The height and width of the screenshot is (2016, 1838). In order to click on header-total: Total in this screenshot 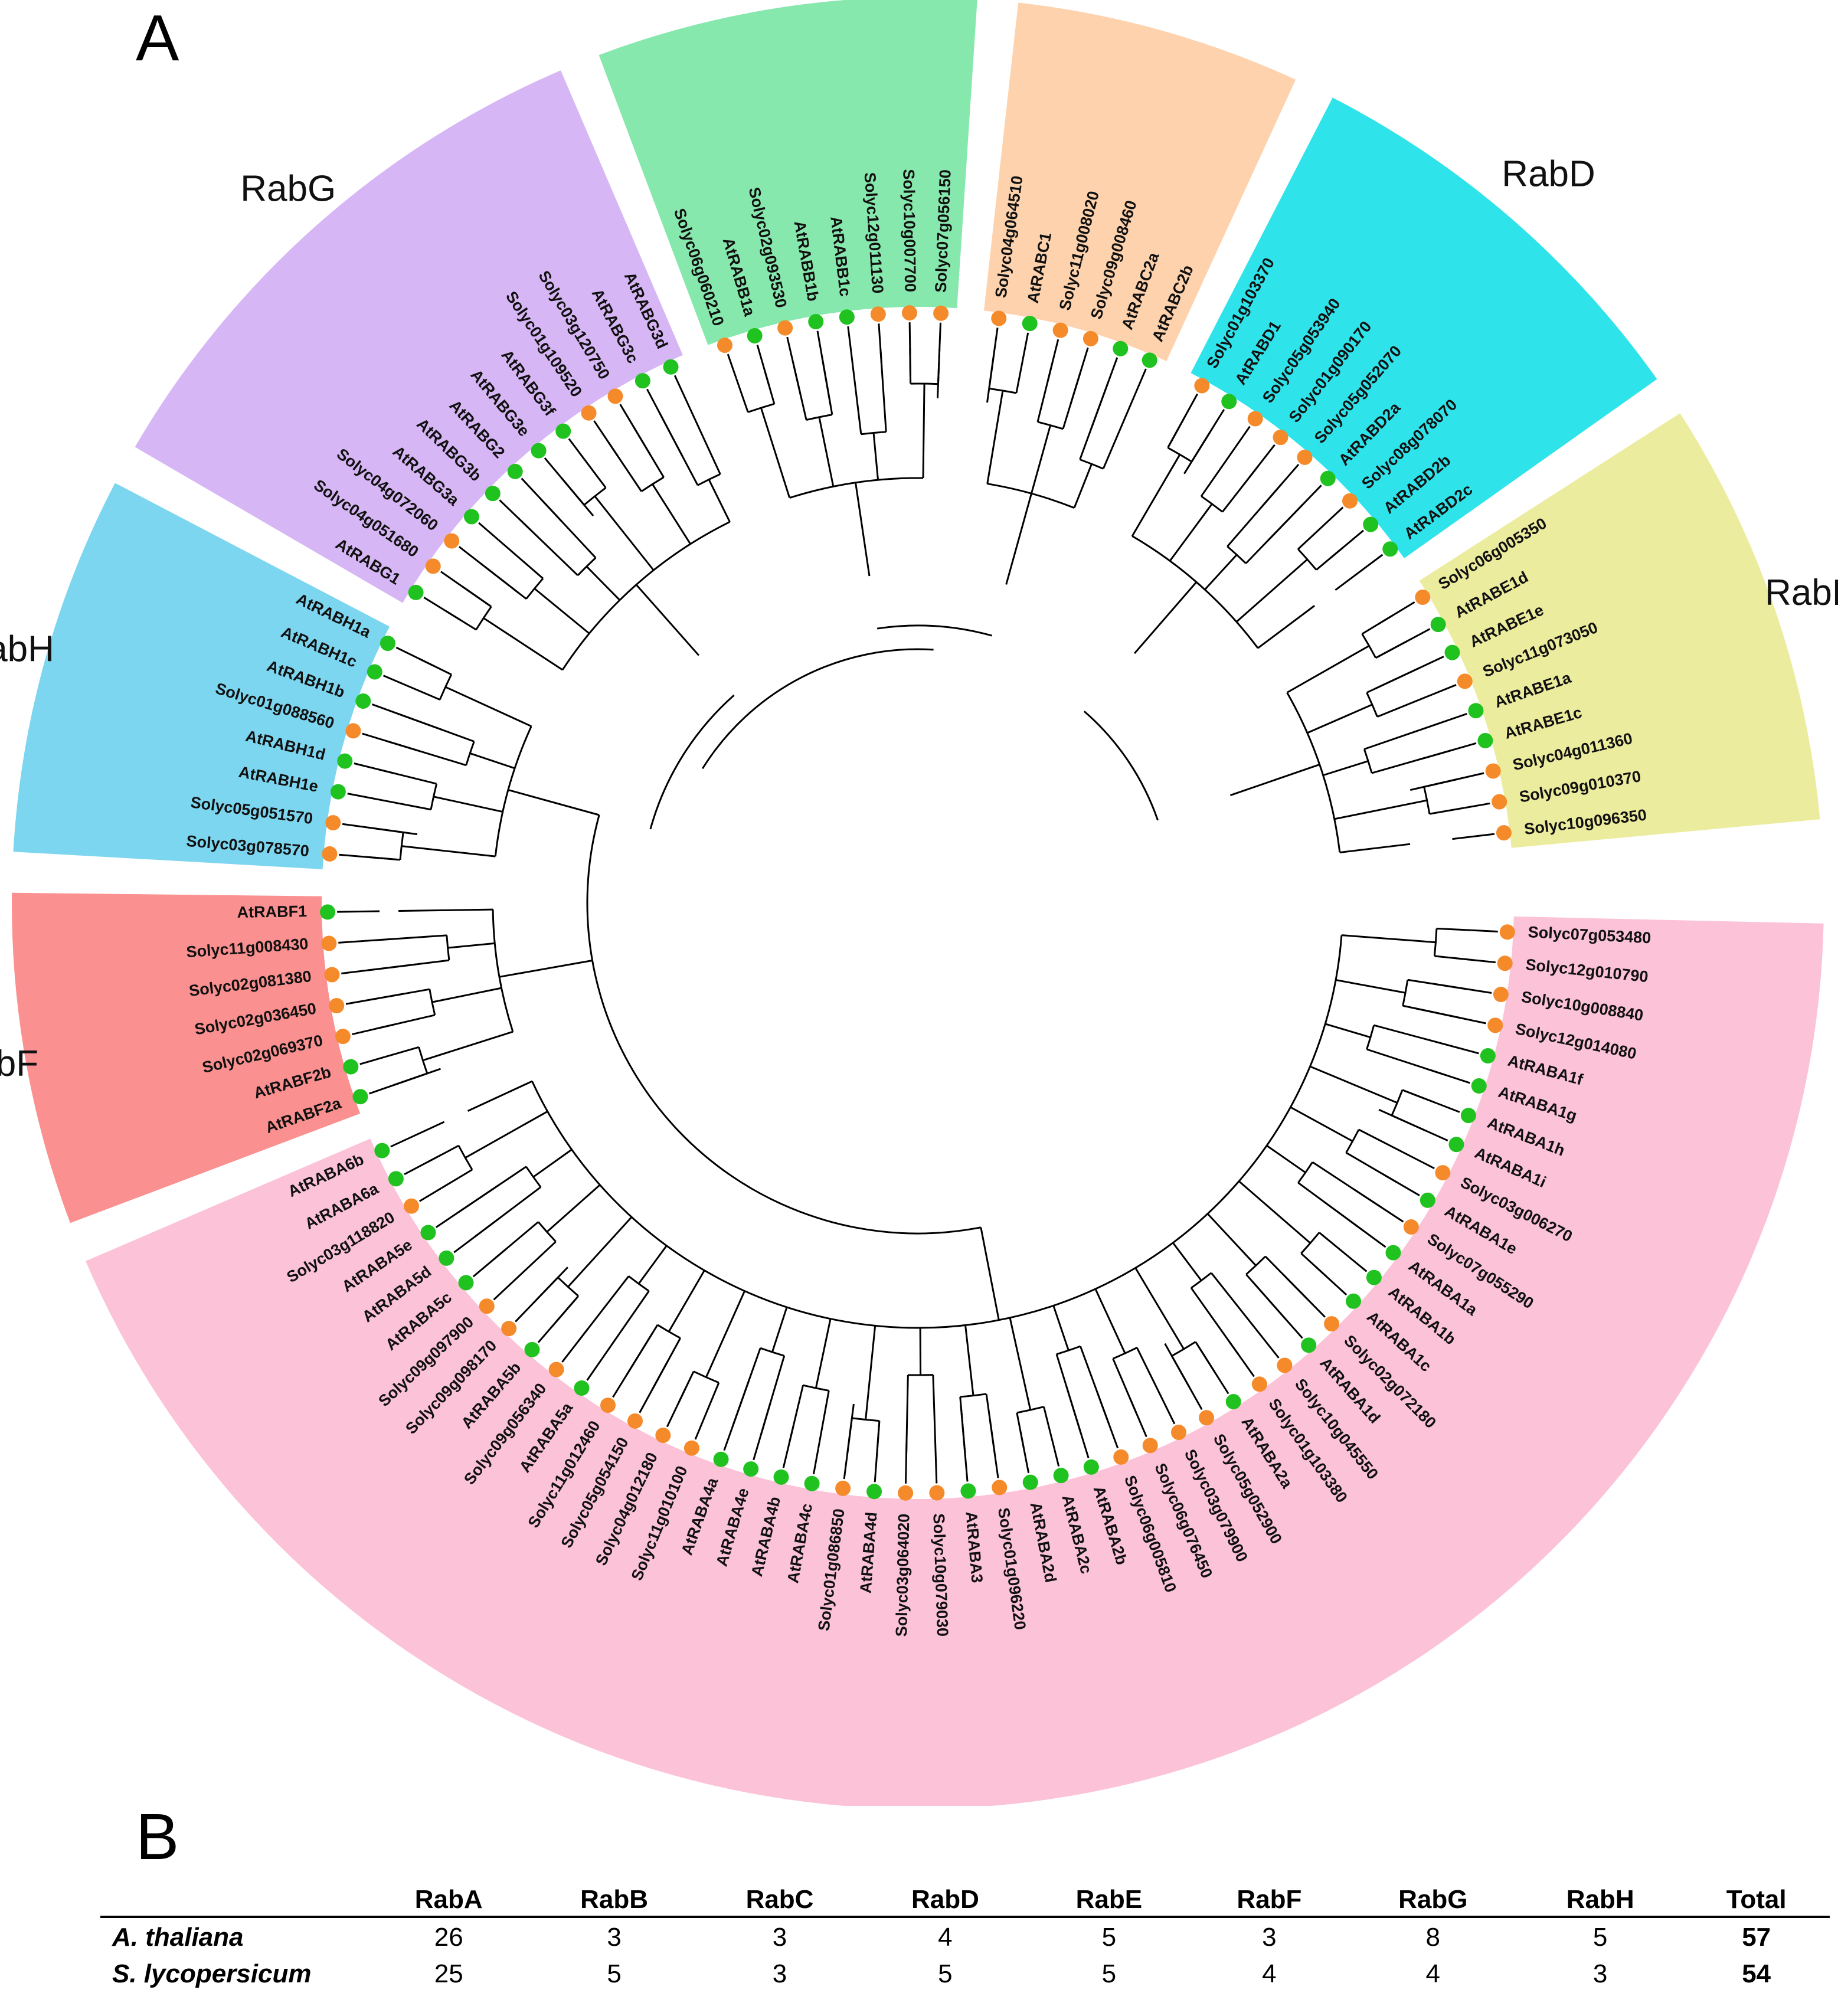, I will do `click(1756, 1900)`.